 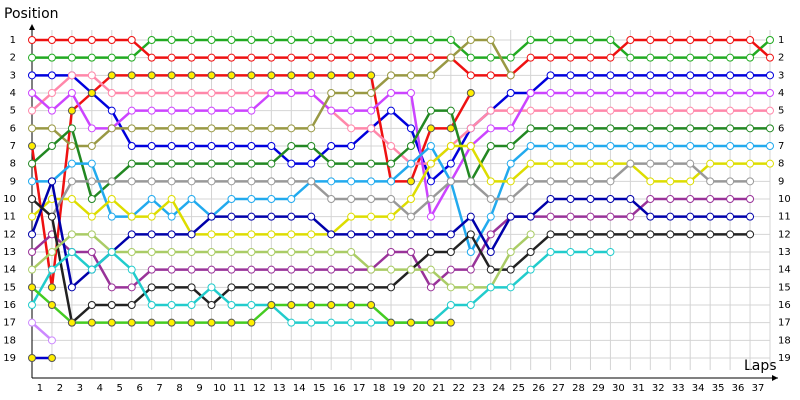 What do you see at coordinates (13, 146) in the screenshot?
I see `y-tick-label: 7` at bounding box center [13, 146].